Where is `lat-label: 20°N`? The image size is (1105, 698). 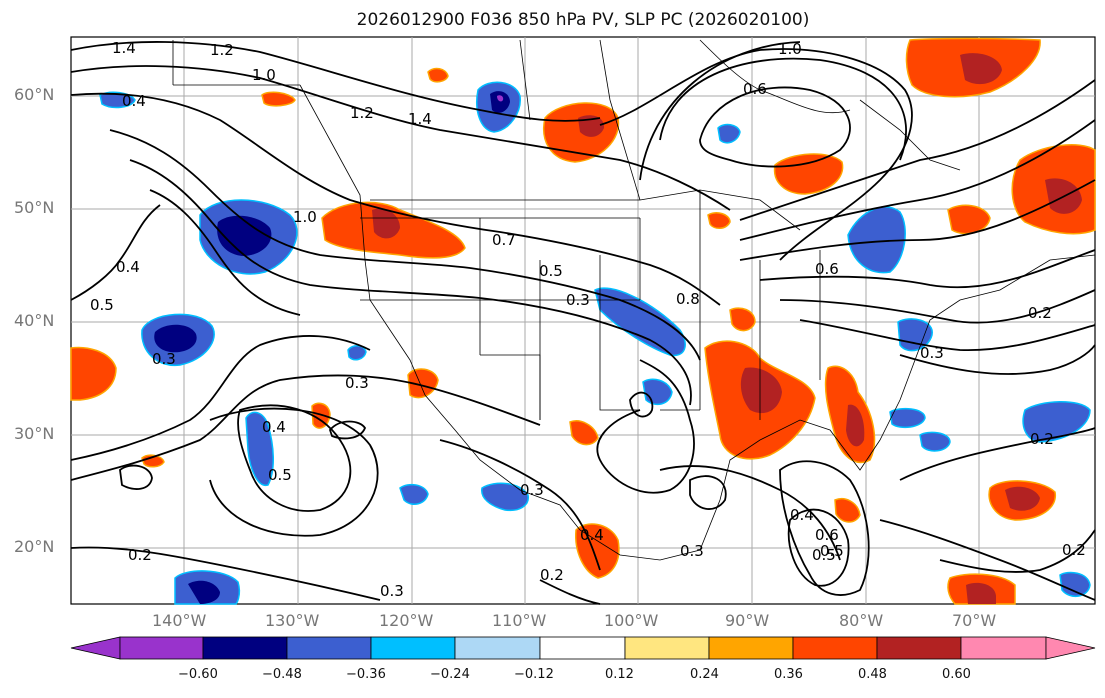 lat-label: 20°N is located at coordinates (34, 546).